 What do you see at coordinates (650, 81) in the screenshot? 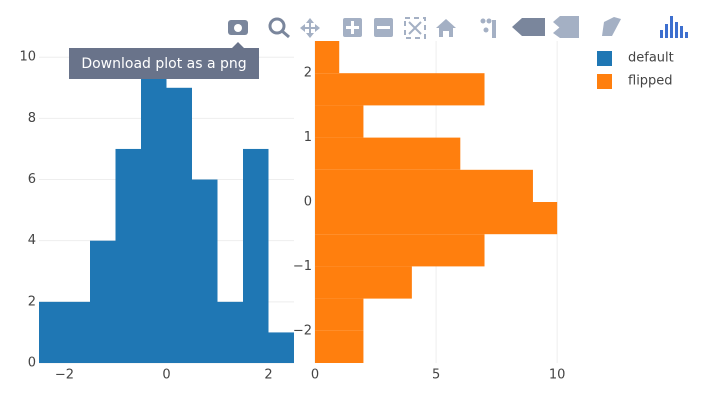
I see `legend-label: flipped` at bounding box center [650, 81].